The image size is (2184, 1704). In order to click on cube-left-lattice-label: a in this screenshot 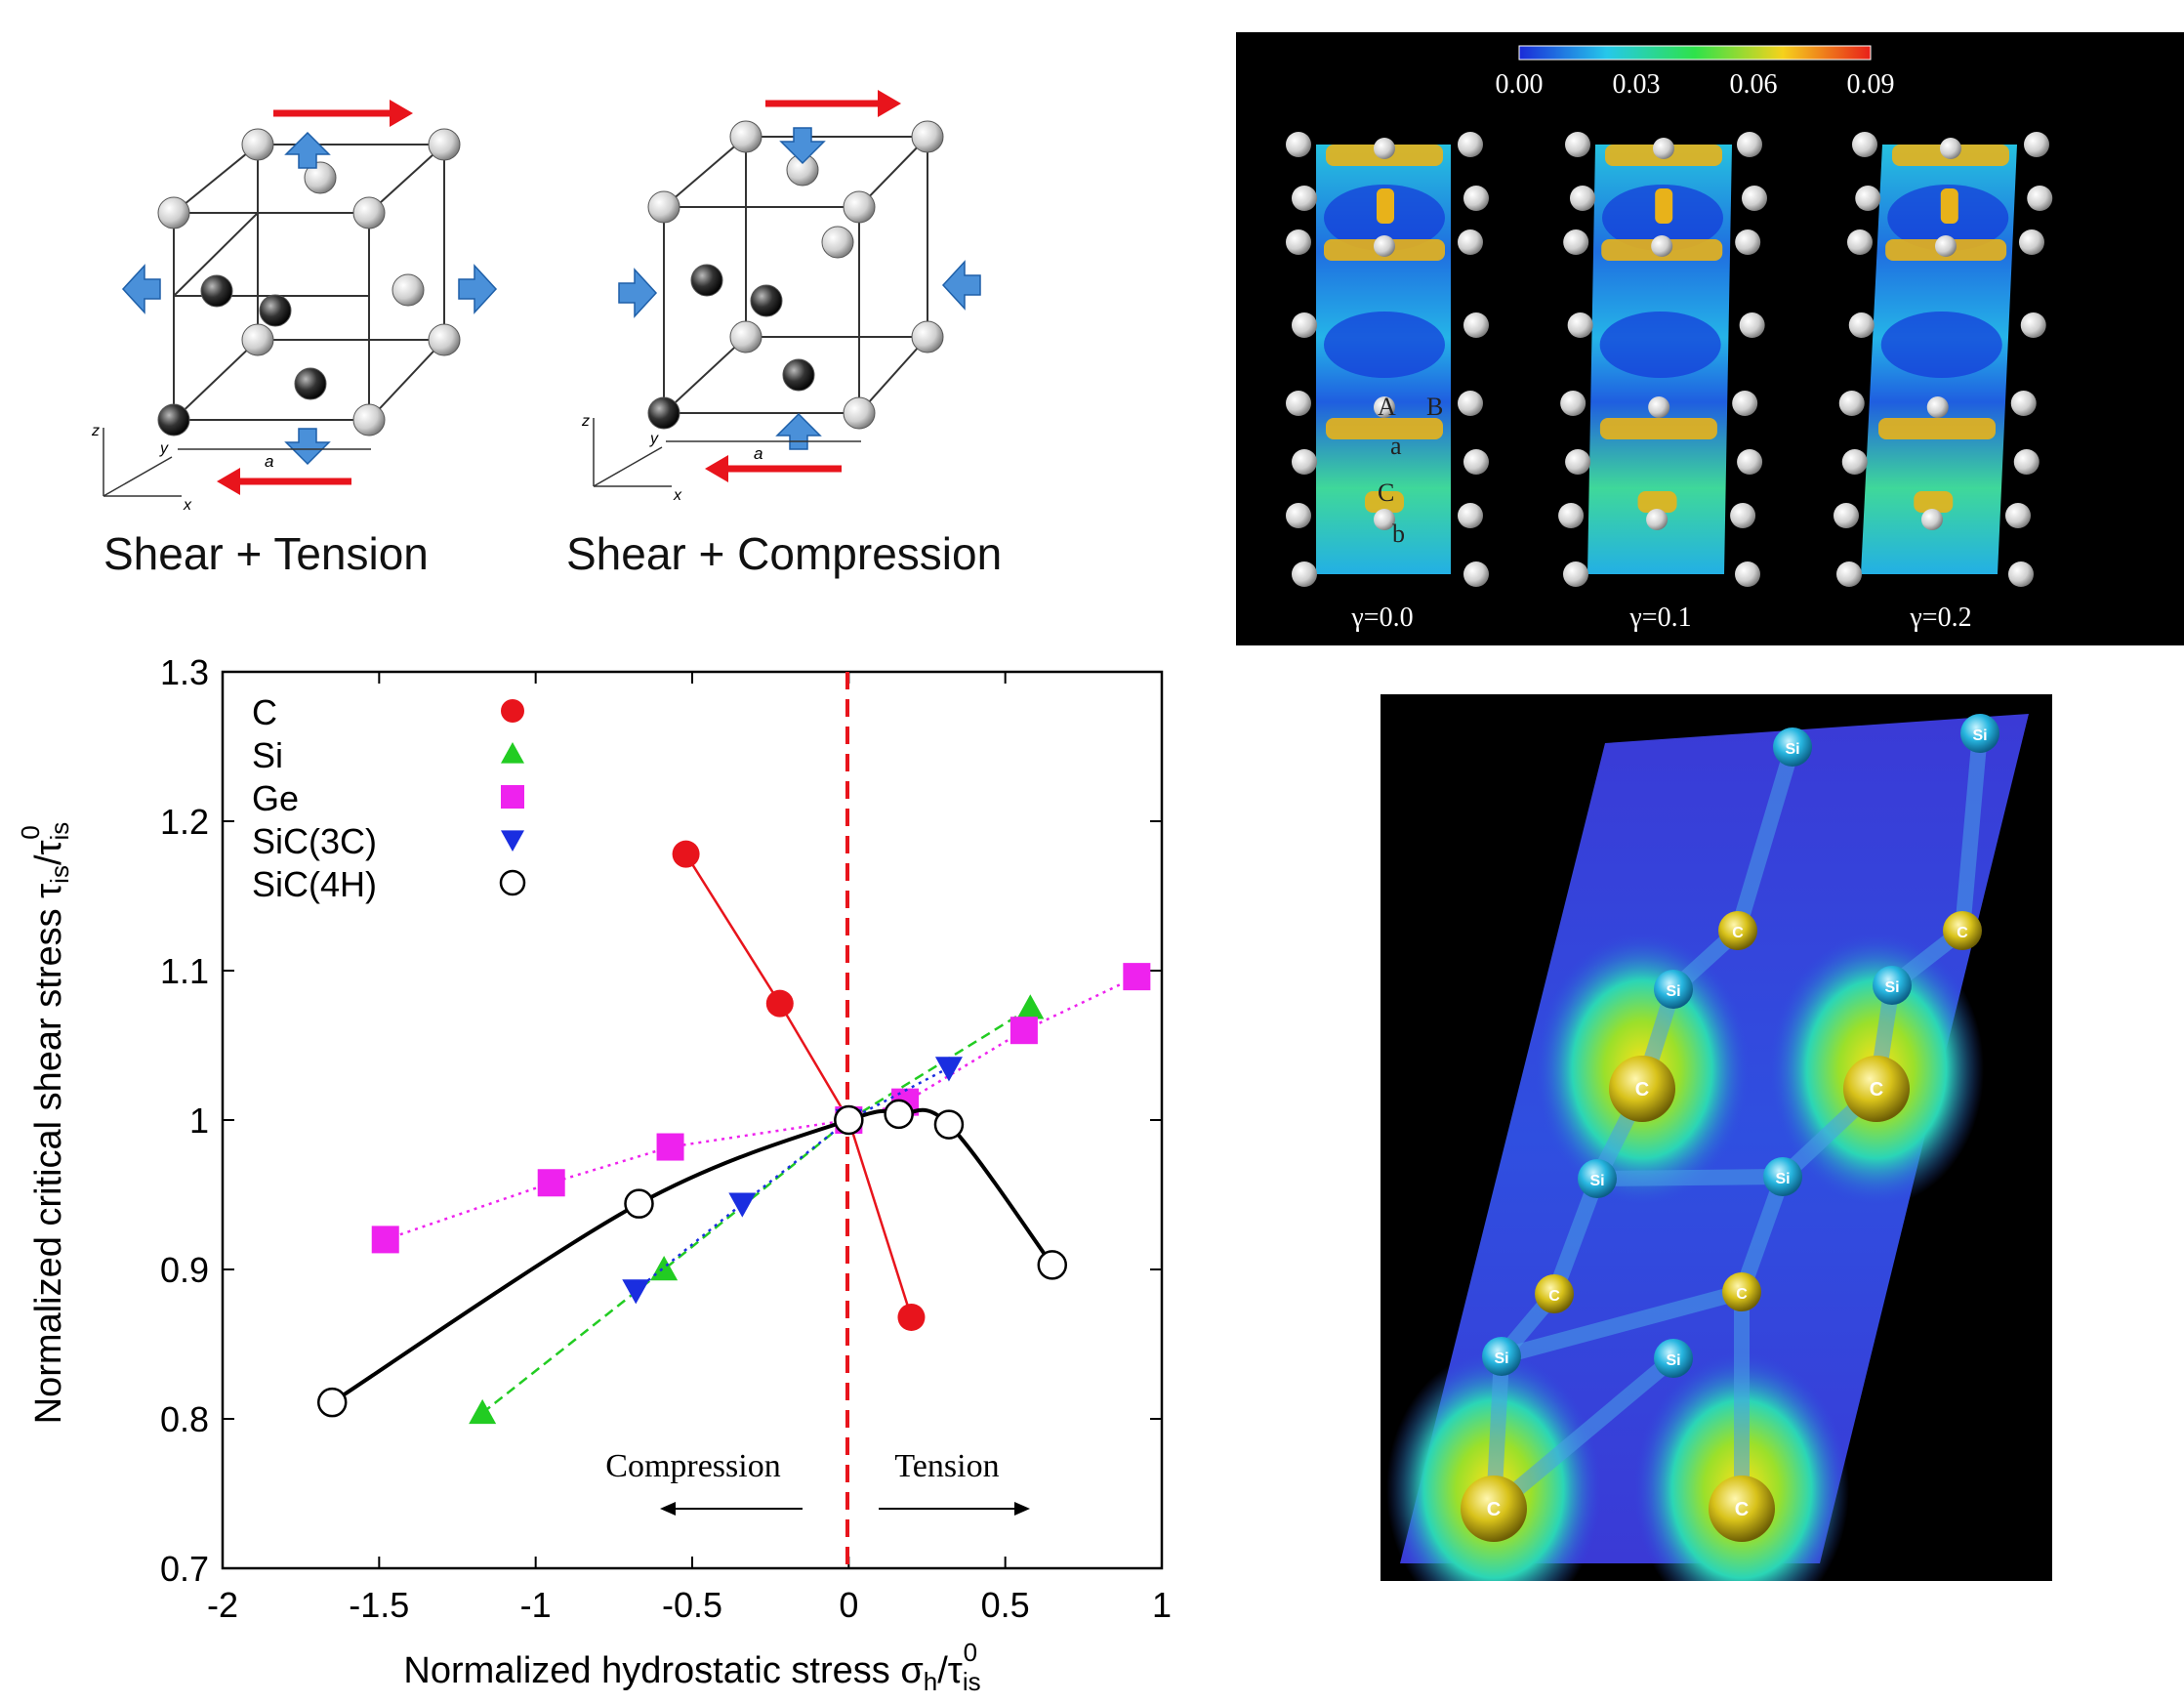, I will do `click(269, 461)`.